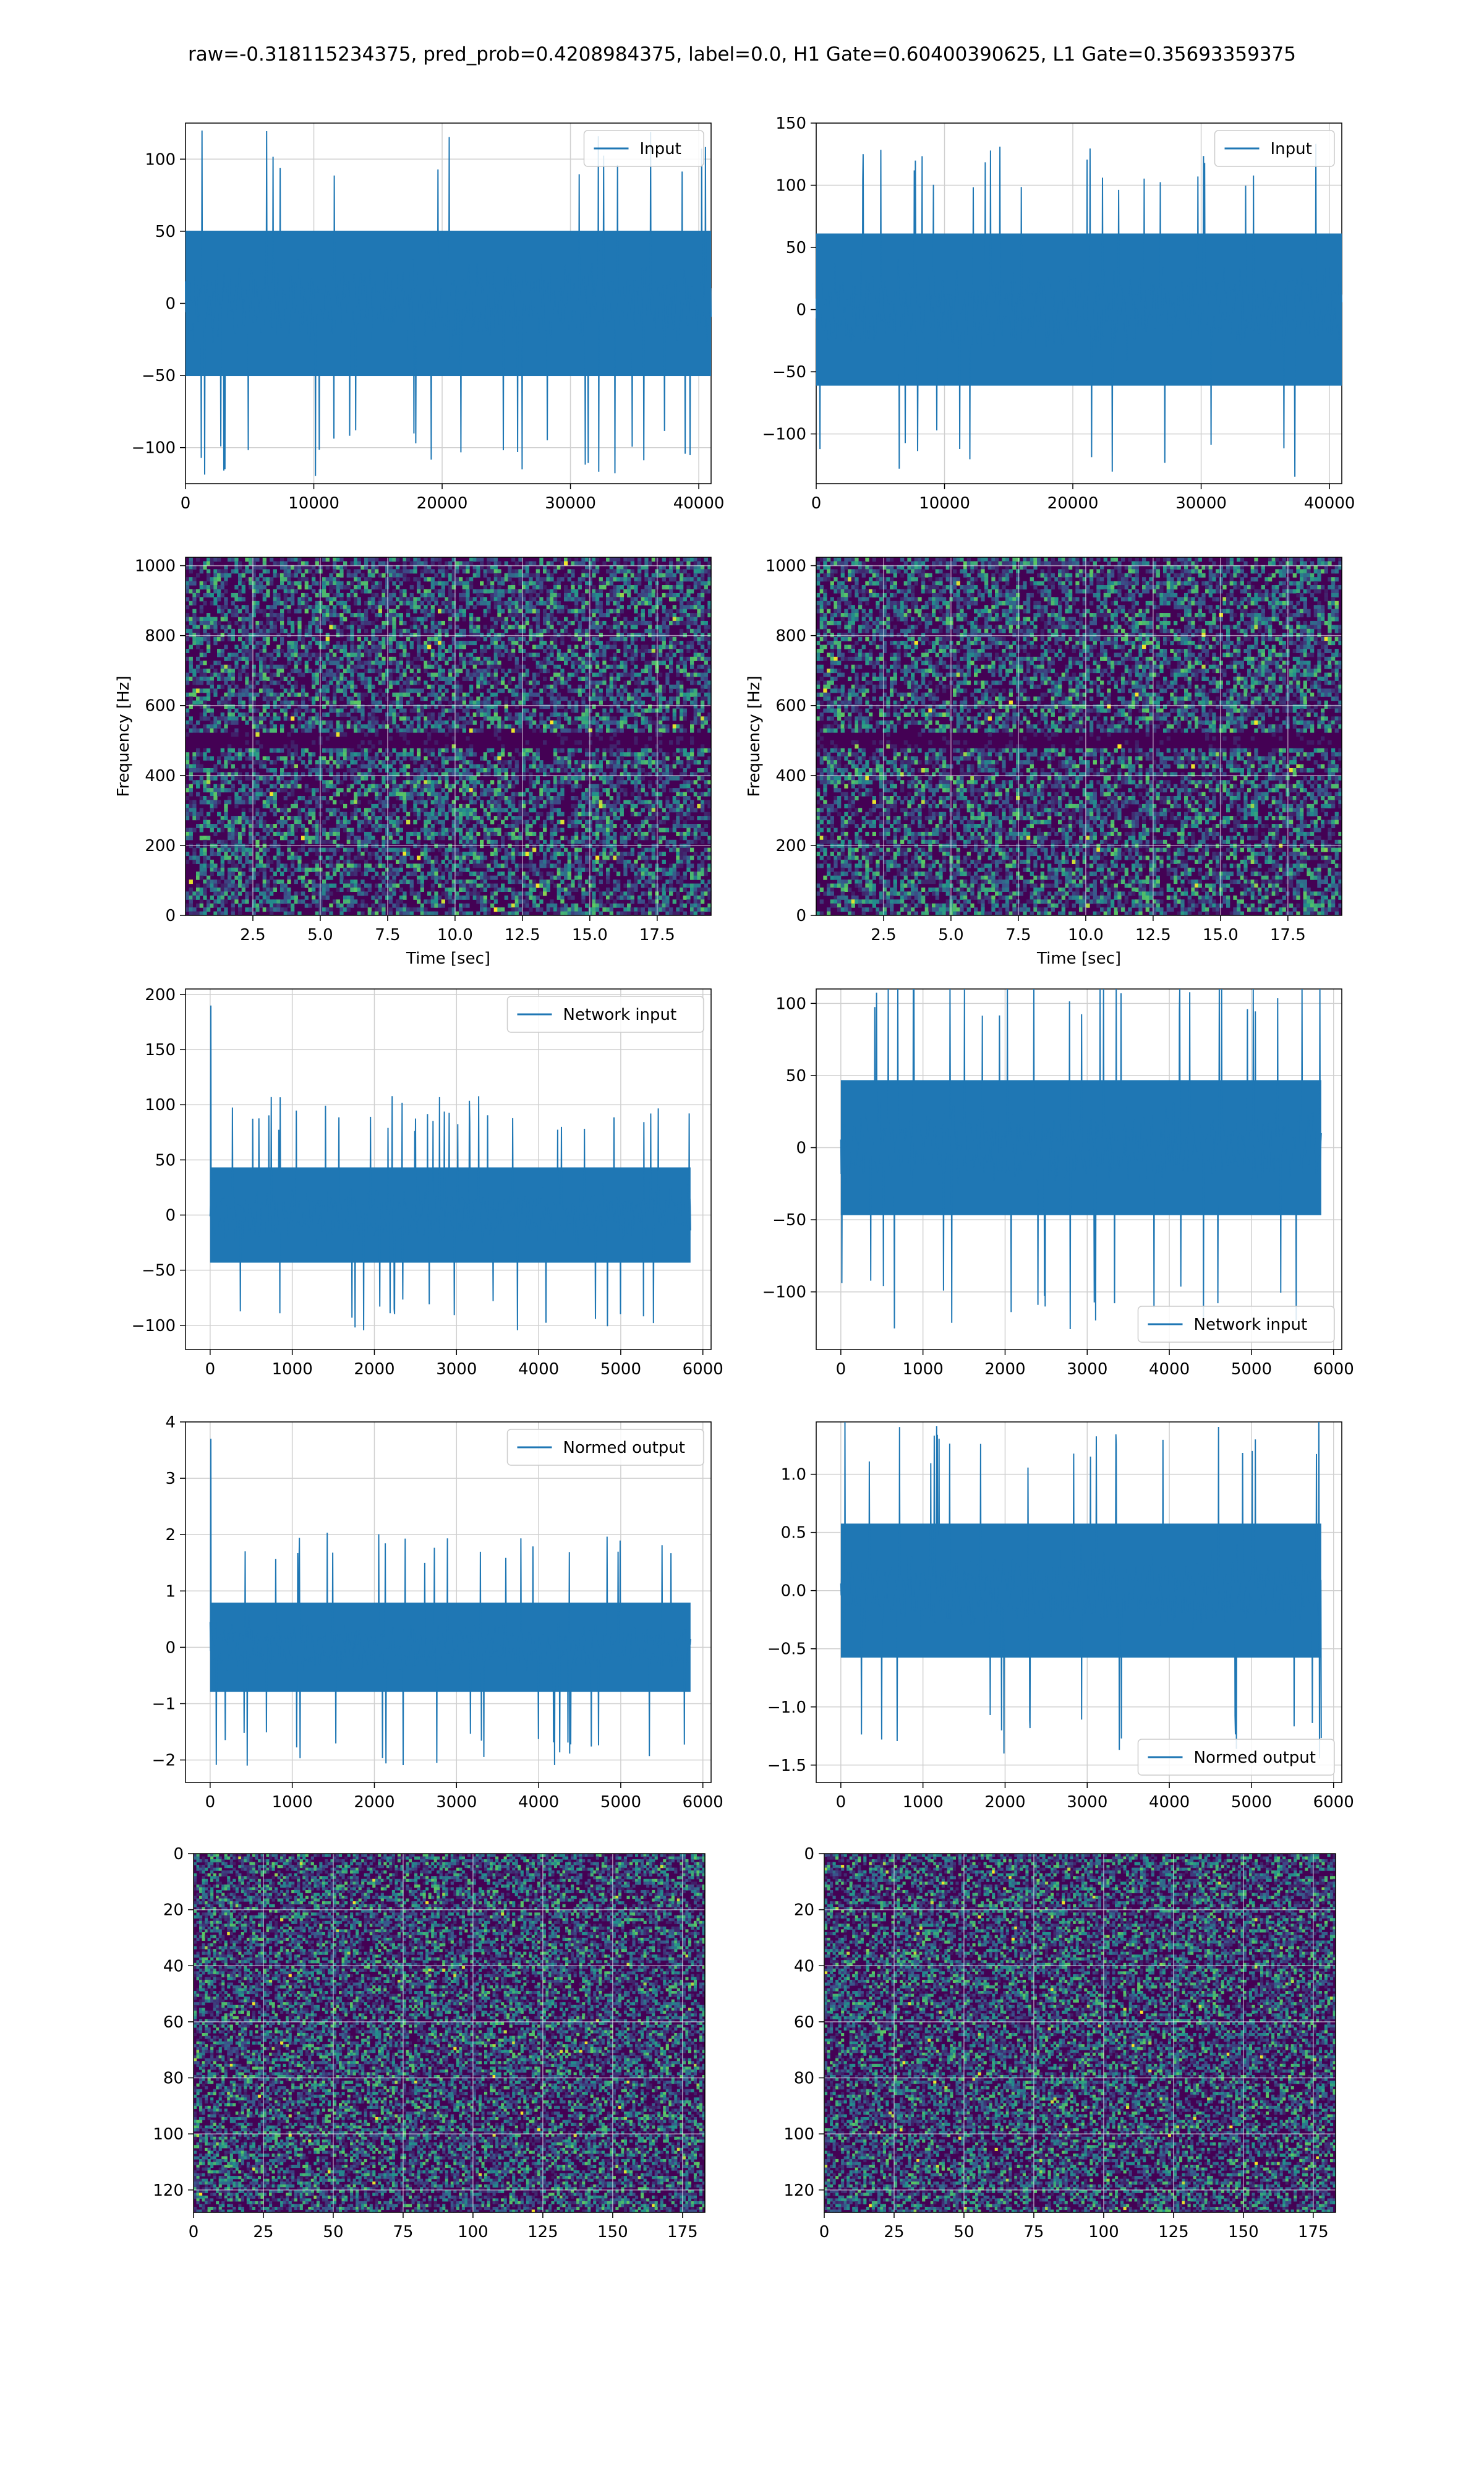 The image size is (1484, 2474). Describe the element at coordinates (170, 304) in the screenshot. I see `y-tick-label: 0` at that location.